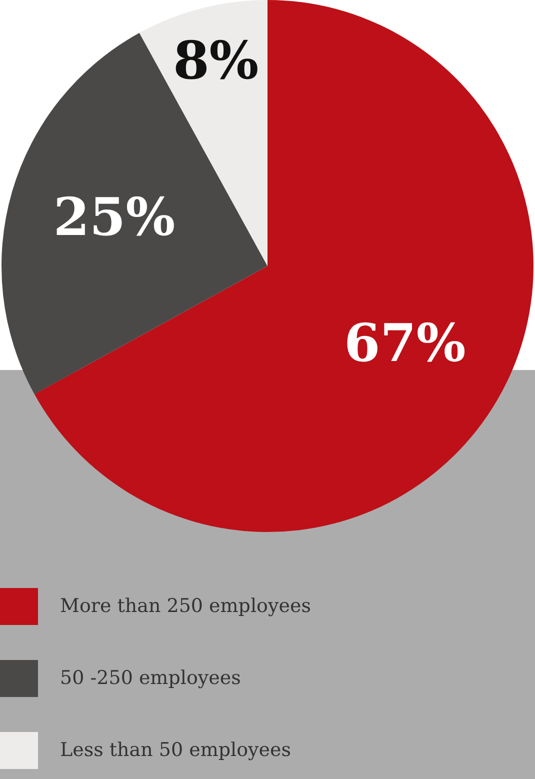 This screenshot has width=535, height=779. Describe the element at coordinates (216, 61) in the screenshot. I see `data-label: 8%` at that location.